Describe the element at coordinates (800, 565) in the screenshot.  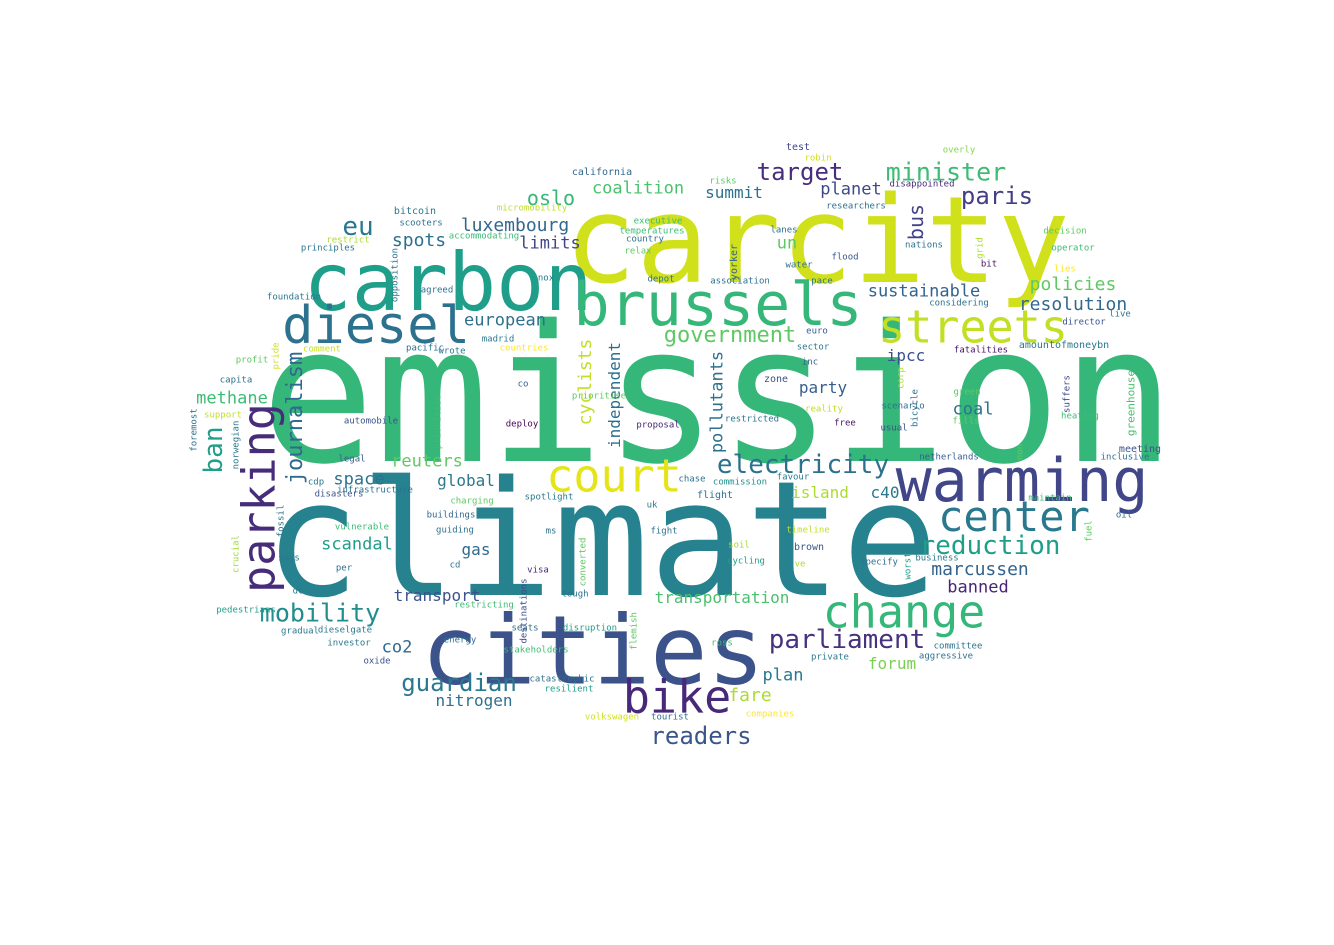
I see `word: ve` at that location.